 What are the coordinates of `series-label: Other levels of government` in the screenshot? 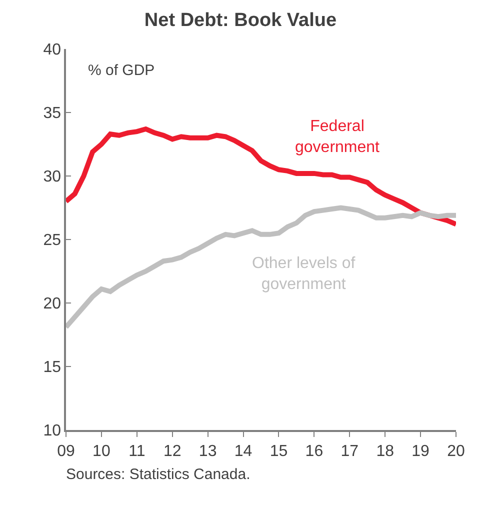 It's located at (304, 274).